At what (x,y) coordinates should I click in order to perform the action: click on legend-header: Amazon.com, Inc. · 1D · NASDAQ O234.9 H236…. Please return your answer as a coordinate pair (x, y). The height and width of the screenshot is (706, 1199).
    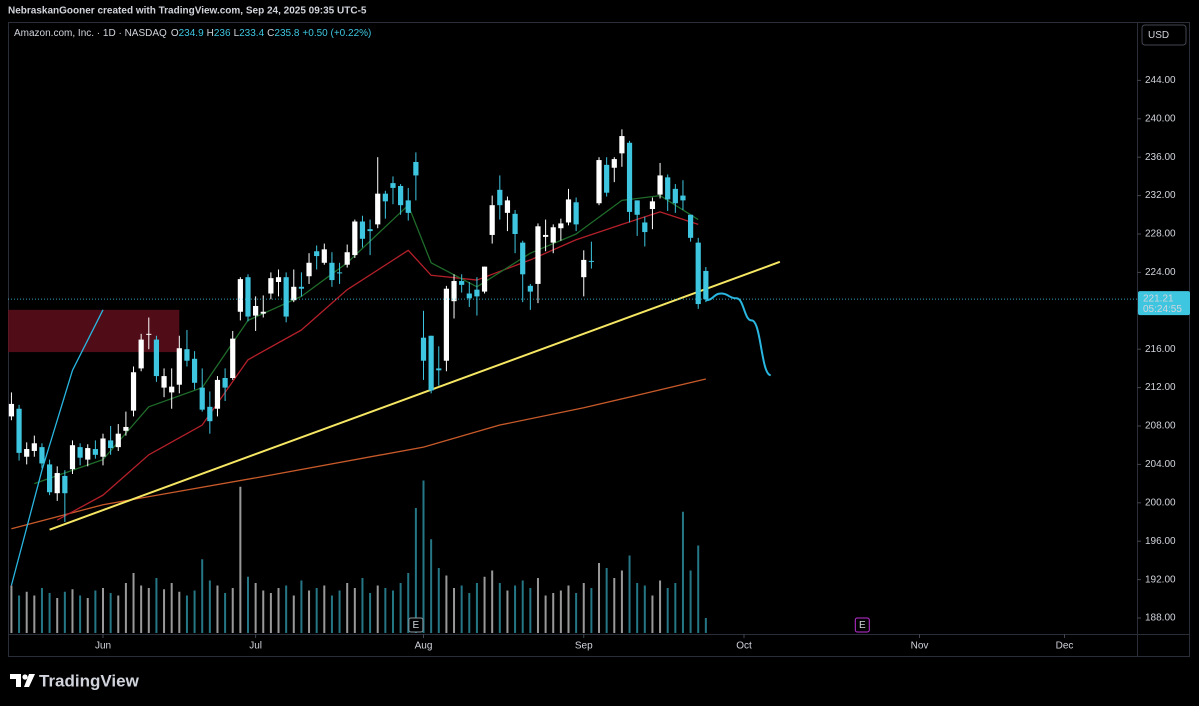
    Looking at the image, I should click on (192, 33).